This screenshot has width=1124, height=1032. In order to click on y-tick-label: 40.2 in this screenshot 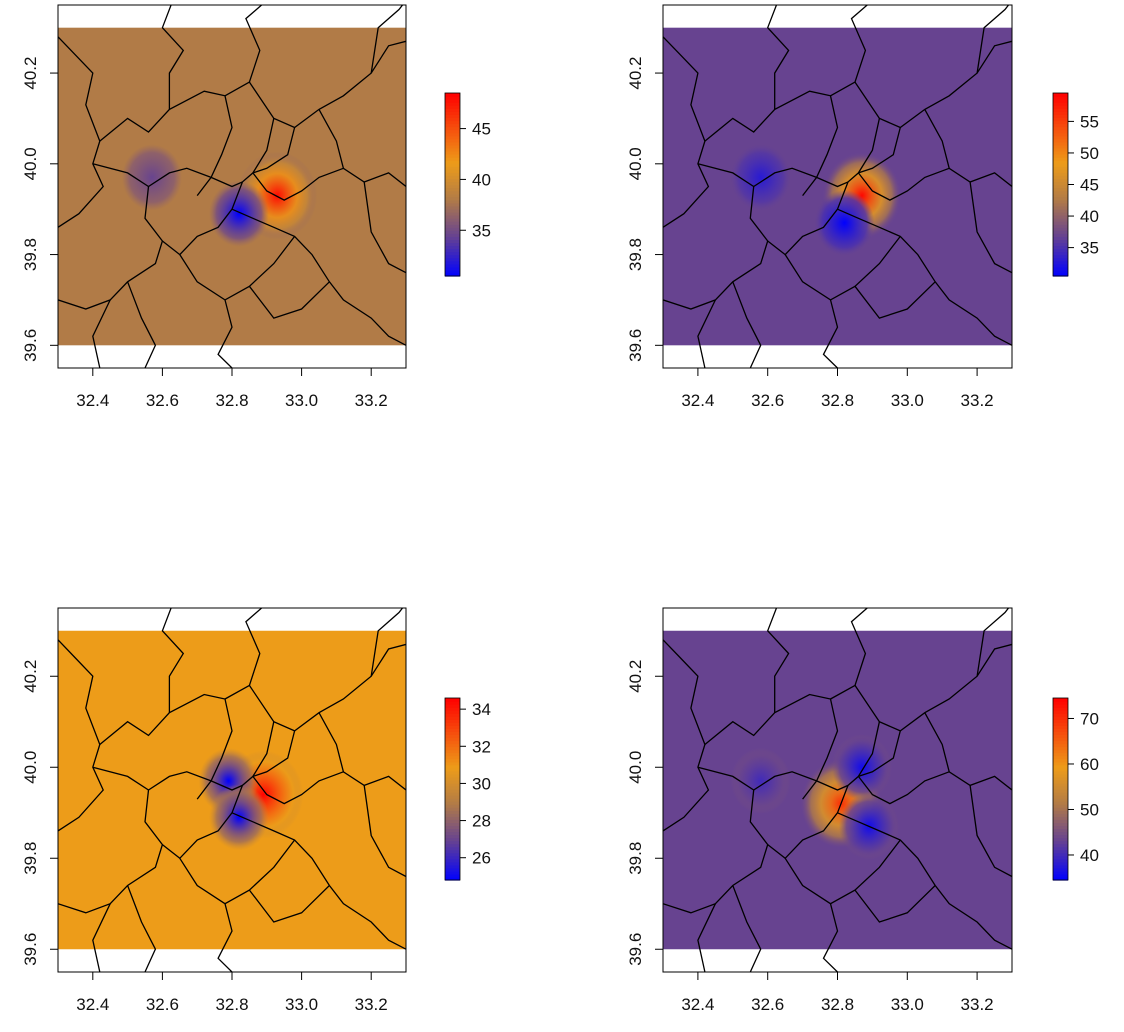, I will do `click(30, 676)`.